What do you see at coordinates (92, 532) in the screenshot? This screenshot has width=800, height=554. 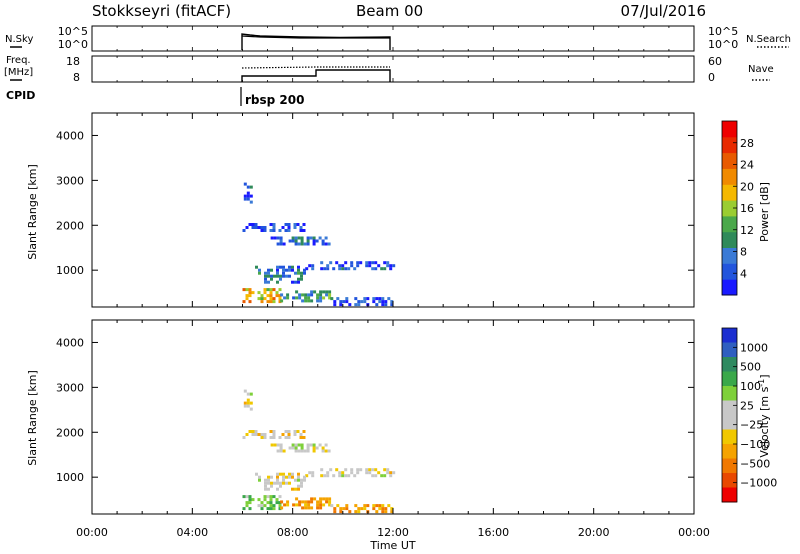 I see `time-tick-label: 00:00` at bounding box center [92, 532].